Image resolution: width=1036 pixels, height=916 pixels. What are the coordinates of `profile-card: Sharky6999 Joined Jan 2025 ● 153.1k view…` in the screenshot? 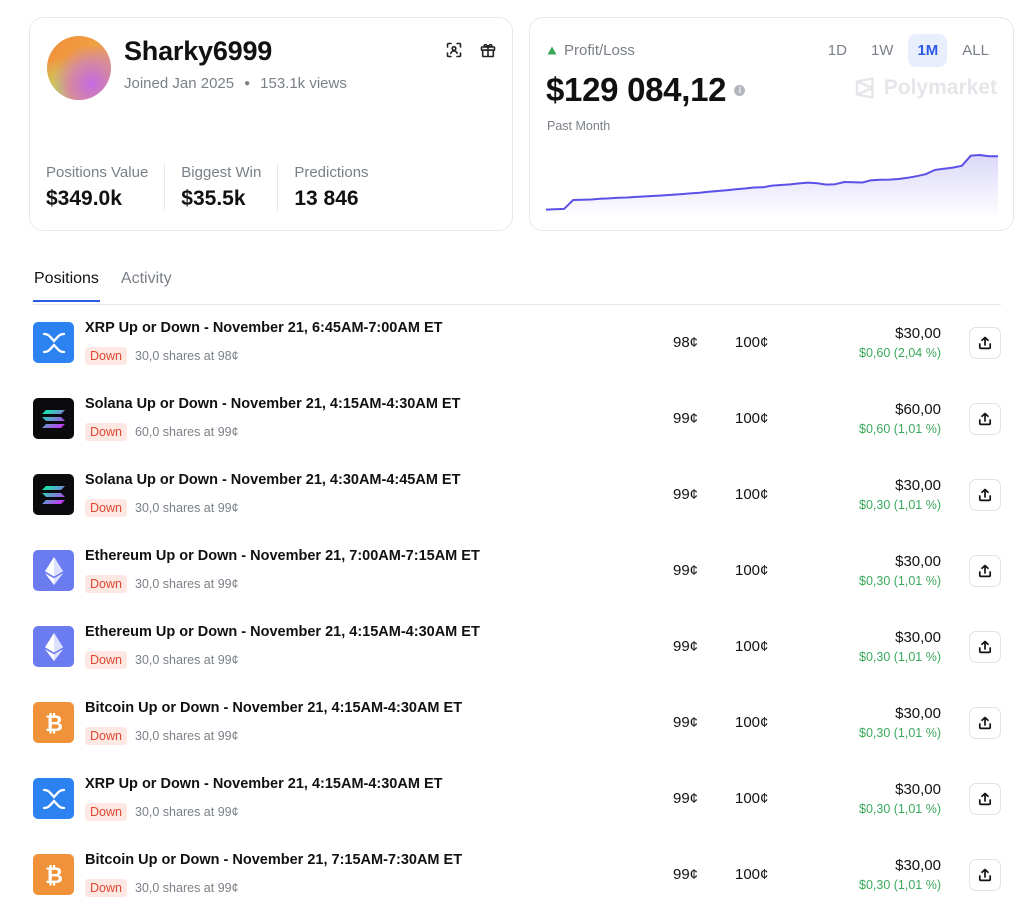 It's located at (271, 124).